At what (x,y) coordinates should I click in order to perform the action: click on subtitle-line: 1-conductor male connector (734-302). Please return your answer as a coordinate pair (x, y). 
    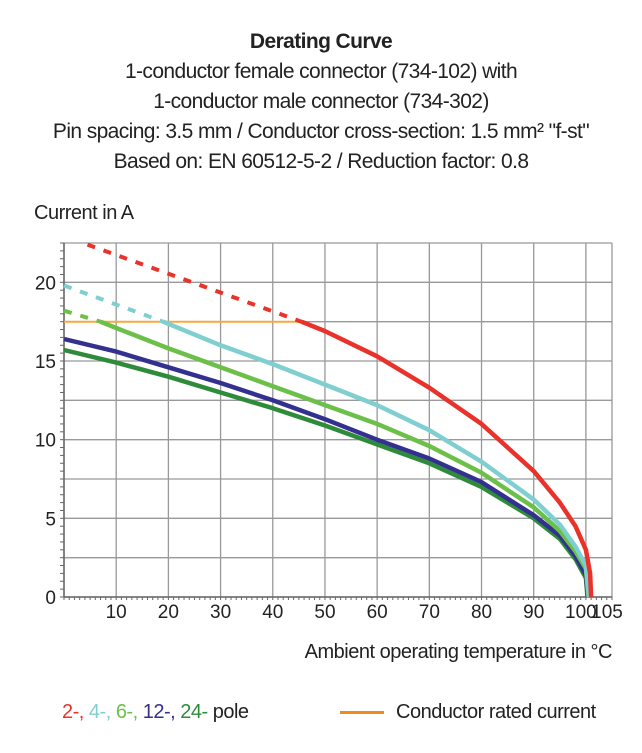
    Looking at the image, I should click on (321, 101).